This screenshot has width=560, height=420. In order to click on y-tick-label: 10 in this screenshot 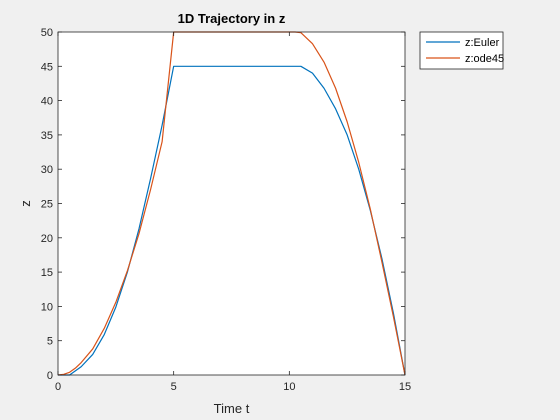, I will do `click(47, 307)`.